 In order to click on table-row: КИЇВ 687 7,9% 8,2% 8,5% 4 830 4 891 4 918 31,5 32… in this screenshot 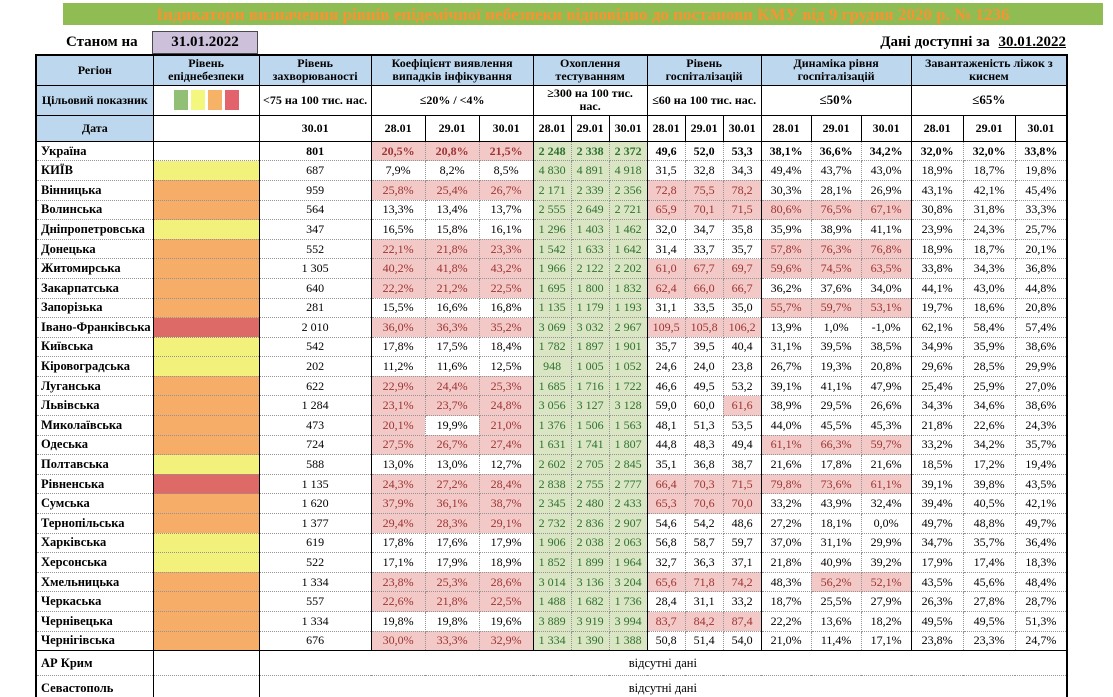, I will do `click(551, 170)`.